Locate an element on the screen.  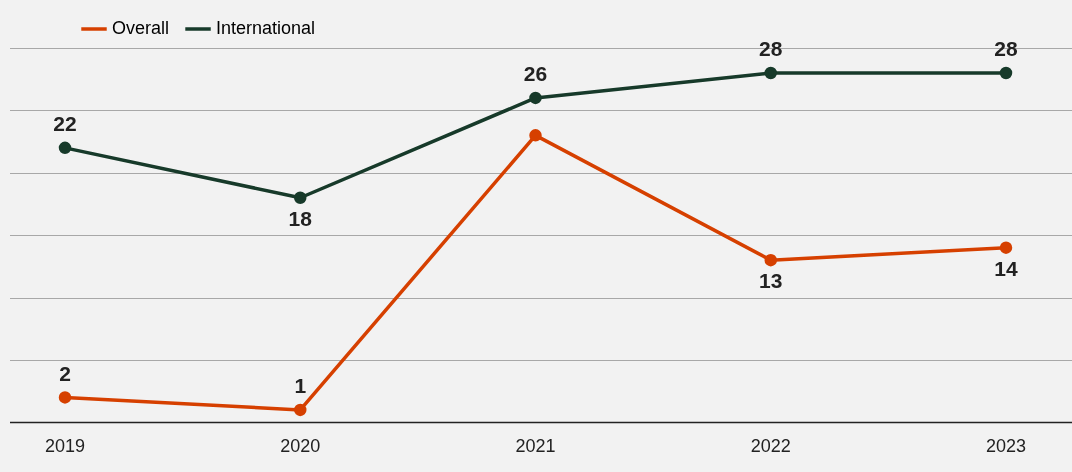
legend-label: International is located at coordinates (266, 27).